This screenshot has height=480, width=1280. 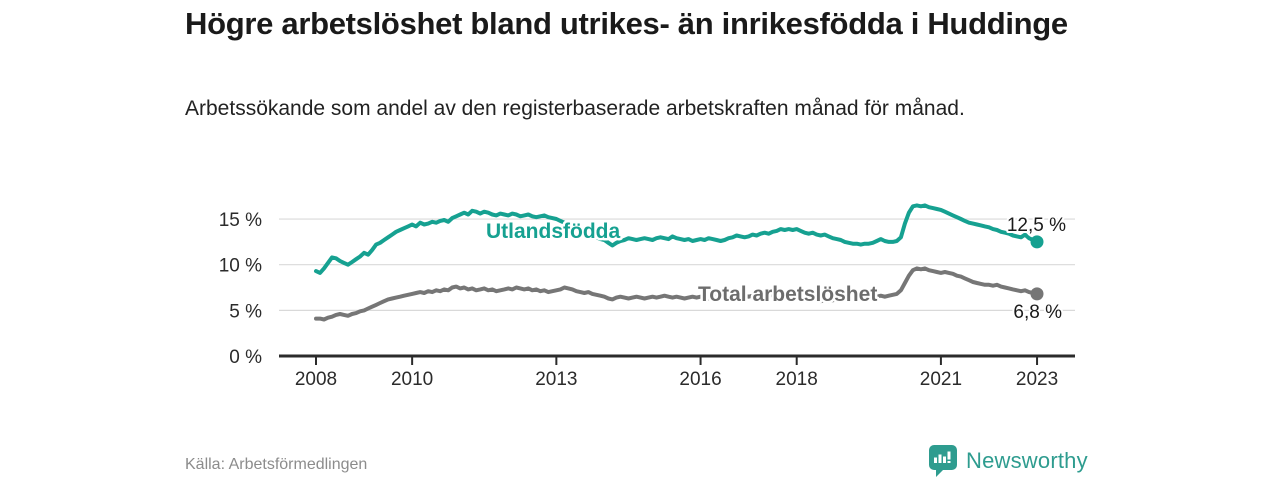 What do you see at coordinates (676, 294) in the screenshot?
I see `series-line-total` at bounding box center [676, 294].